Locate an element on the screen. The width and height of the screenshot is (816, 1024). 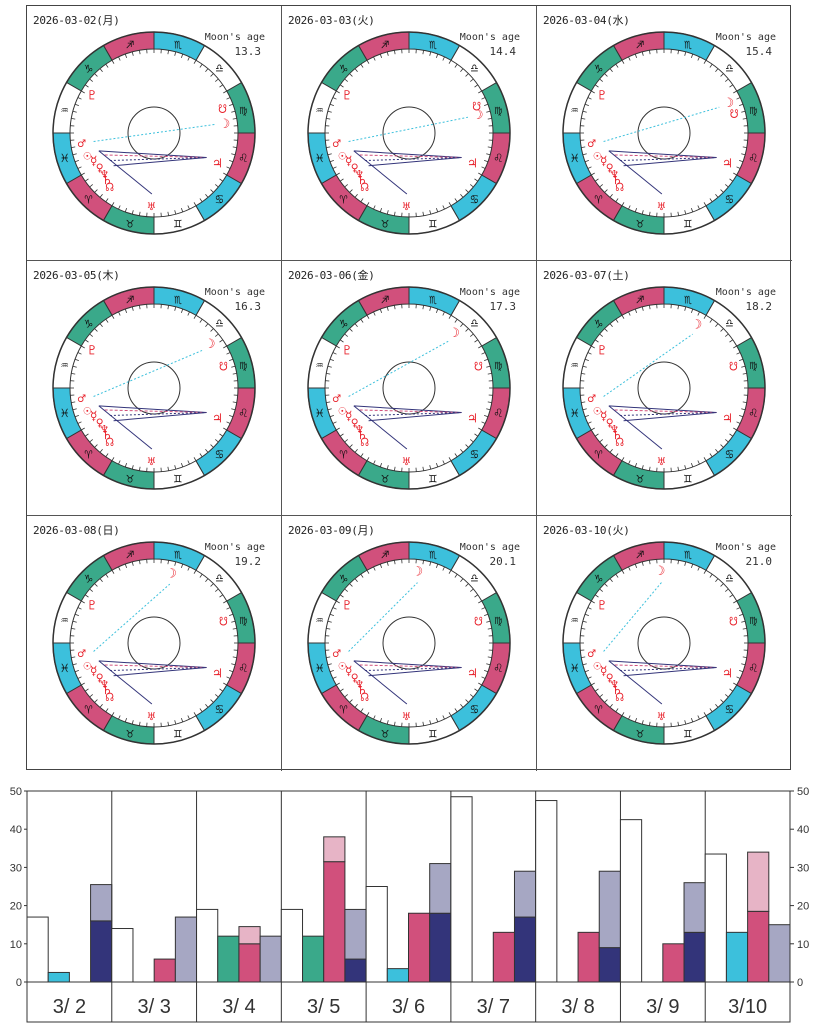
sign-glyph-icon: ♌ is located at coordinates (498, 413).